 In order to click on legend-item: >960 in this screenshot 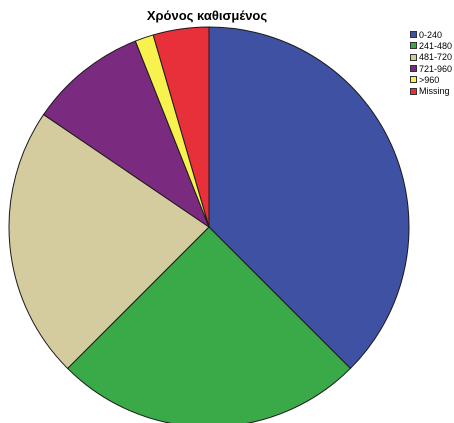, I will do `click(431, 79)`.